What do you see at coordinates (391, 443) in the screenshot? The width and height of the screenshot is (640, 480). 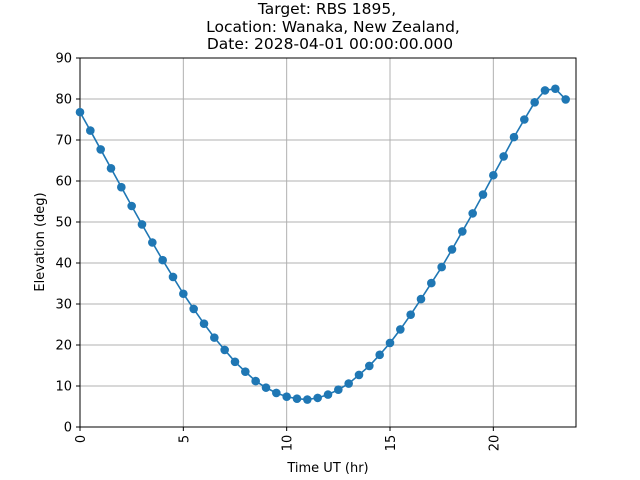 I see `x-tick-label: 15` at bounding box center [391, 443].